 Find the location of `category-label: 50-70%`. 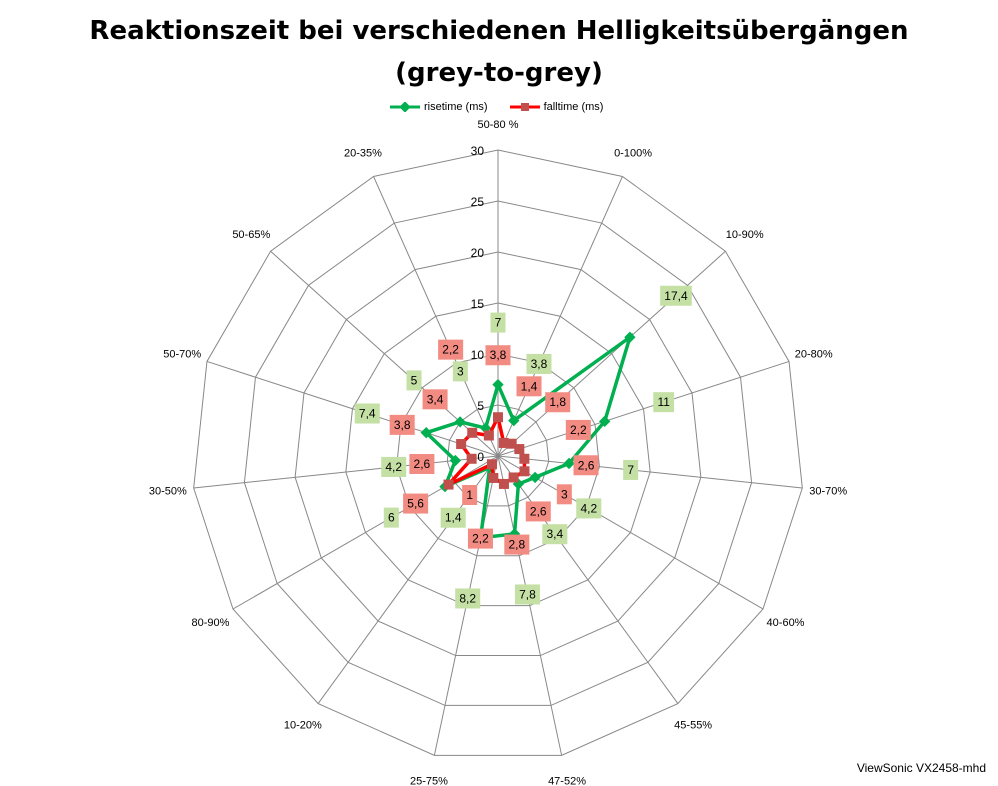

category-label: 50-70% is located at coordinates (182, 354).